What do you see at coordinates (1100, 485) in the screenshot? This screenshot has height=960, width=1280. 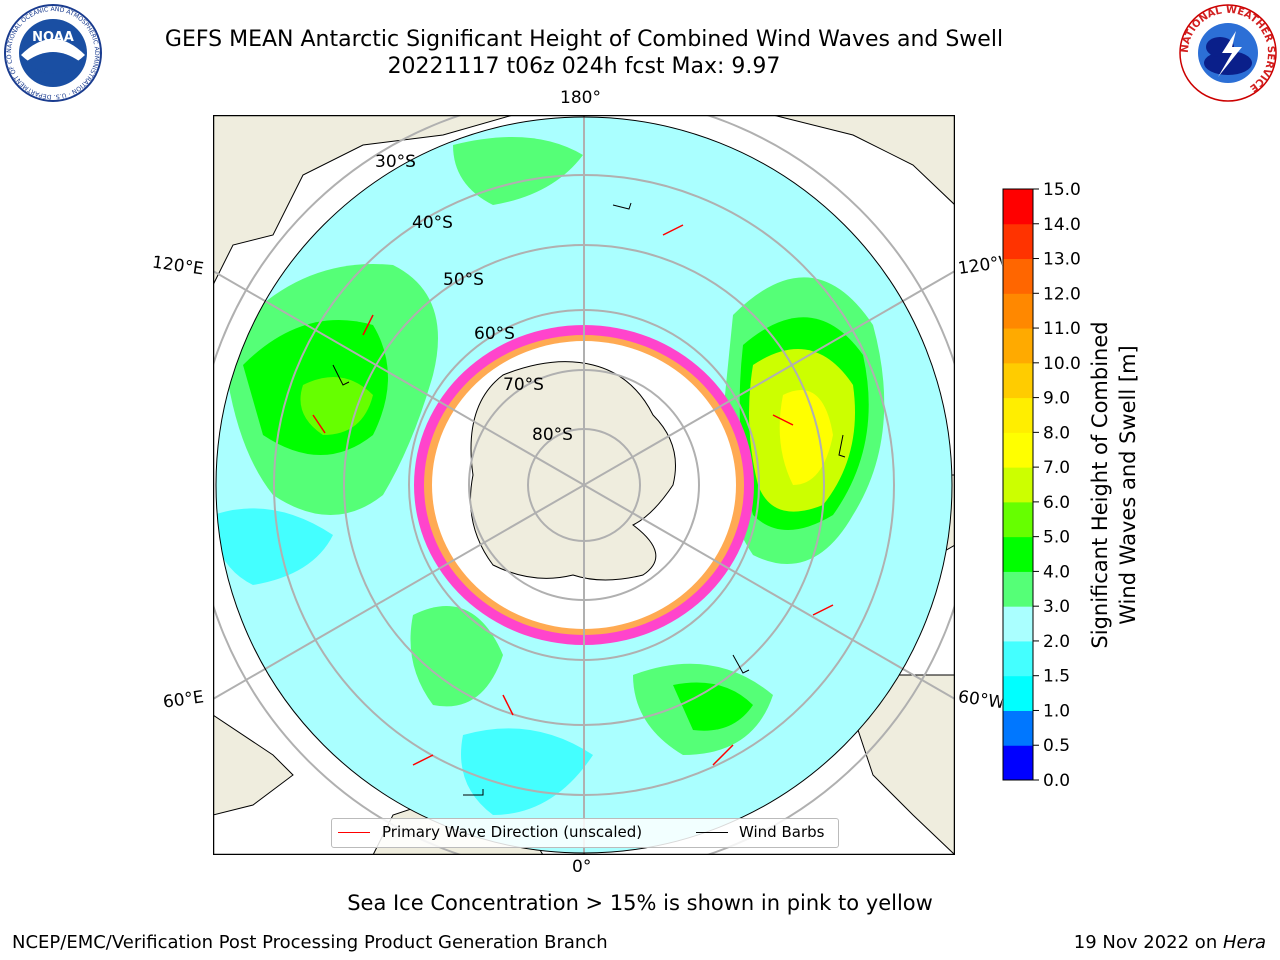 I see `colorbar-label-line1: Significant Height of Combined` at bounding box center [1100, 485].